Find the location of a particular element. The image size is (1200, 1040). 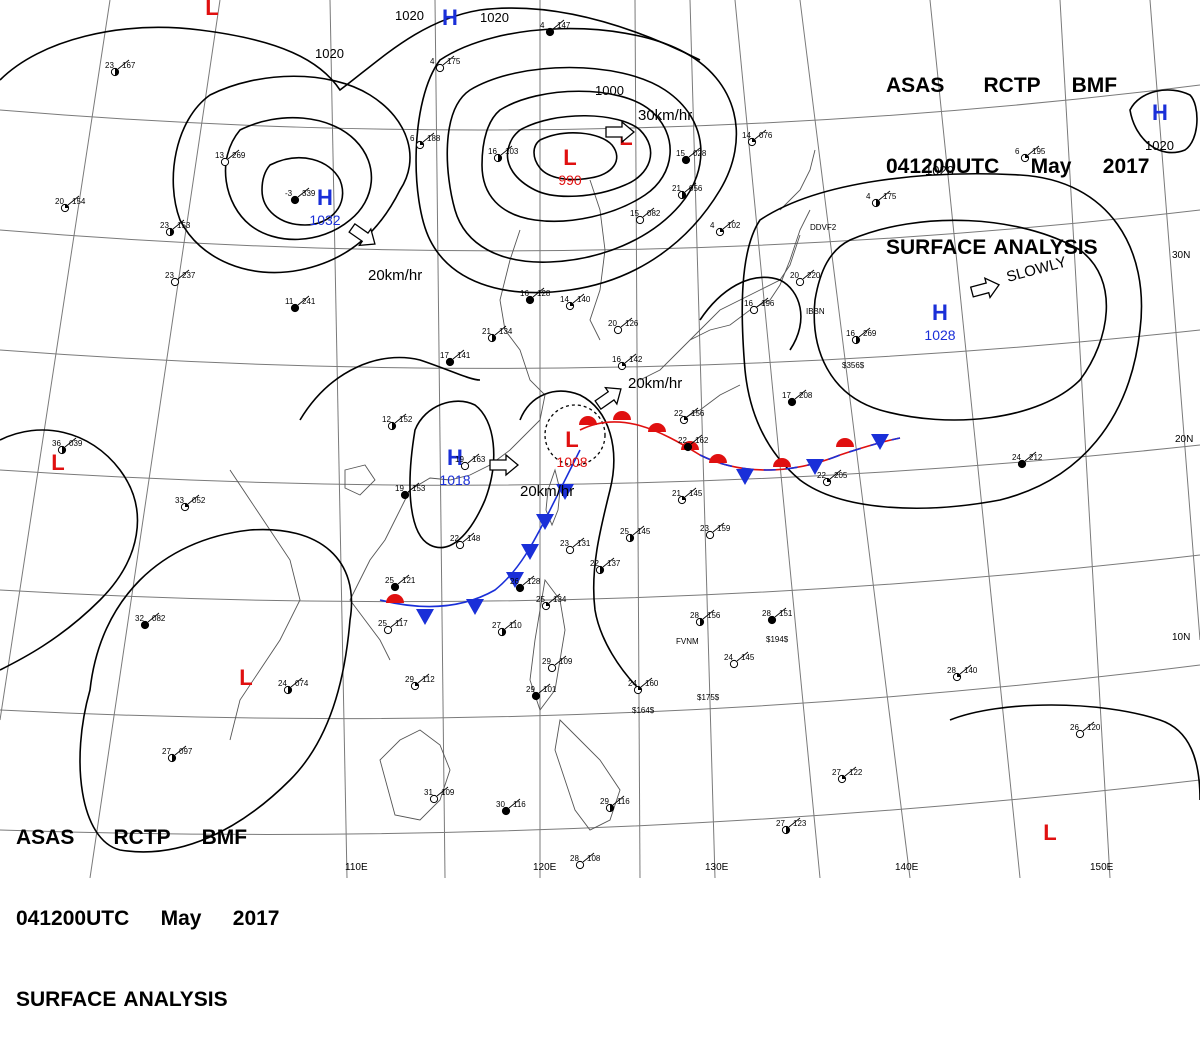

station-plot: 6 195 is located at coordinates (1030, 154).